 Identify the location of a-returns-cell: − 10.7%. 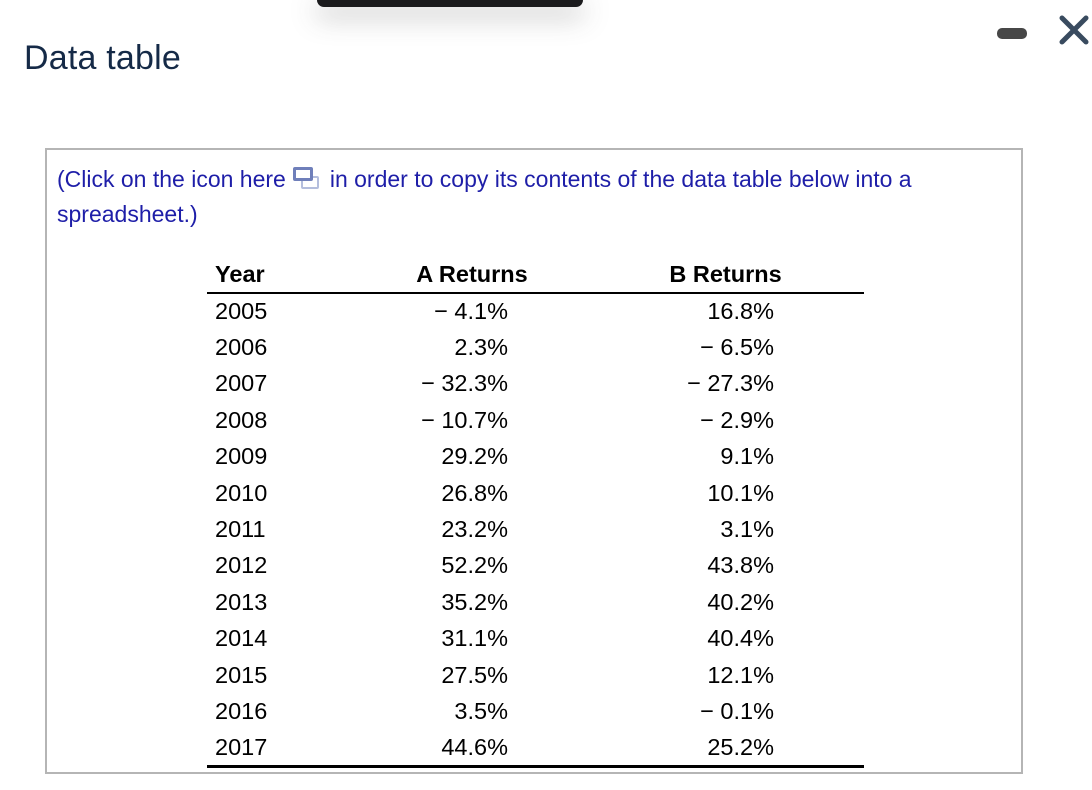
(464, 419).